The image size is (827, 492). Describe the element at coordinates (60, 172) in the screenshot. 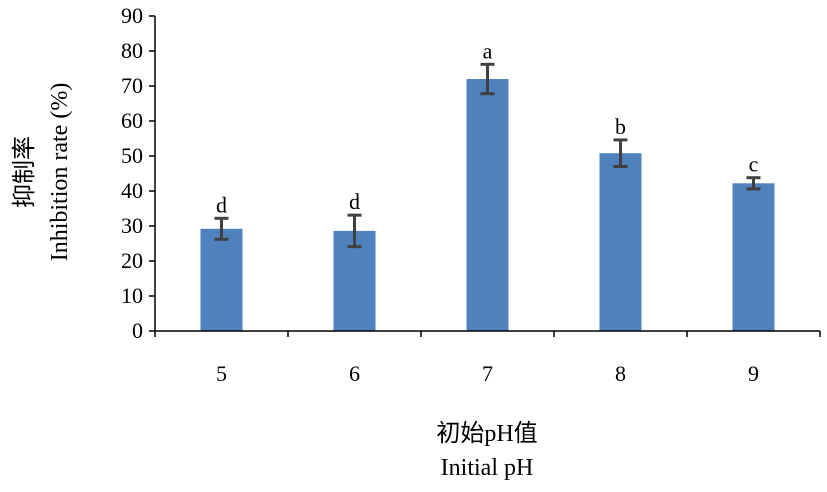

I see `y-axis-title-en: Inhibition rate (%)` at that location.